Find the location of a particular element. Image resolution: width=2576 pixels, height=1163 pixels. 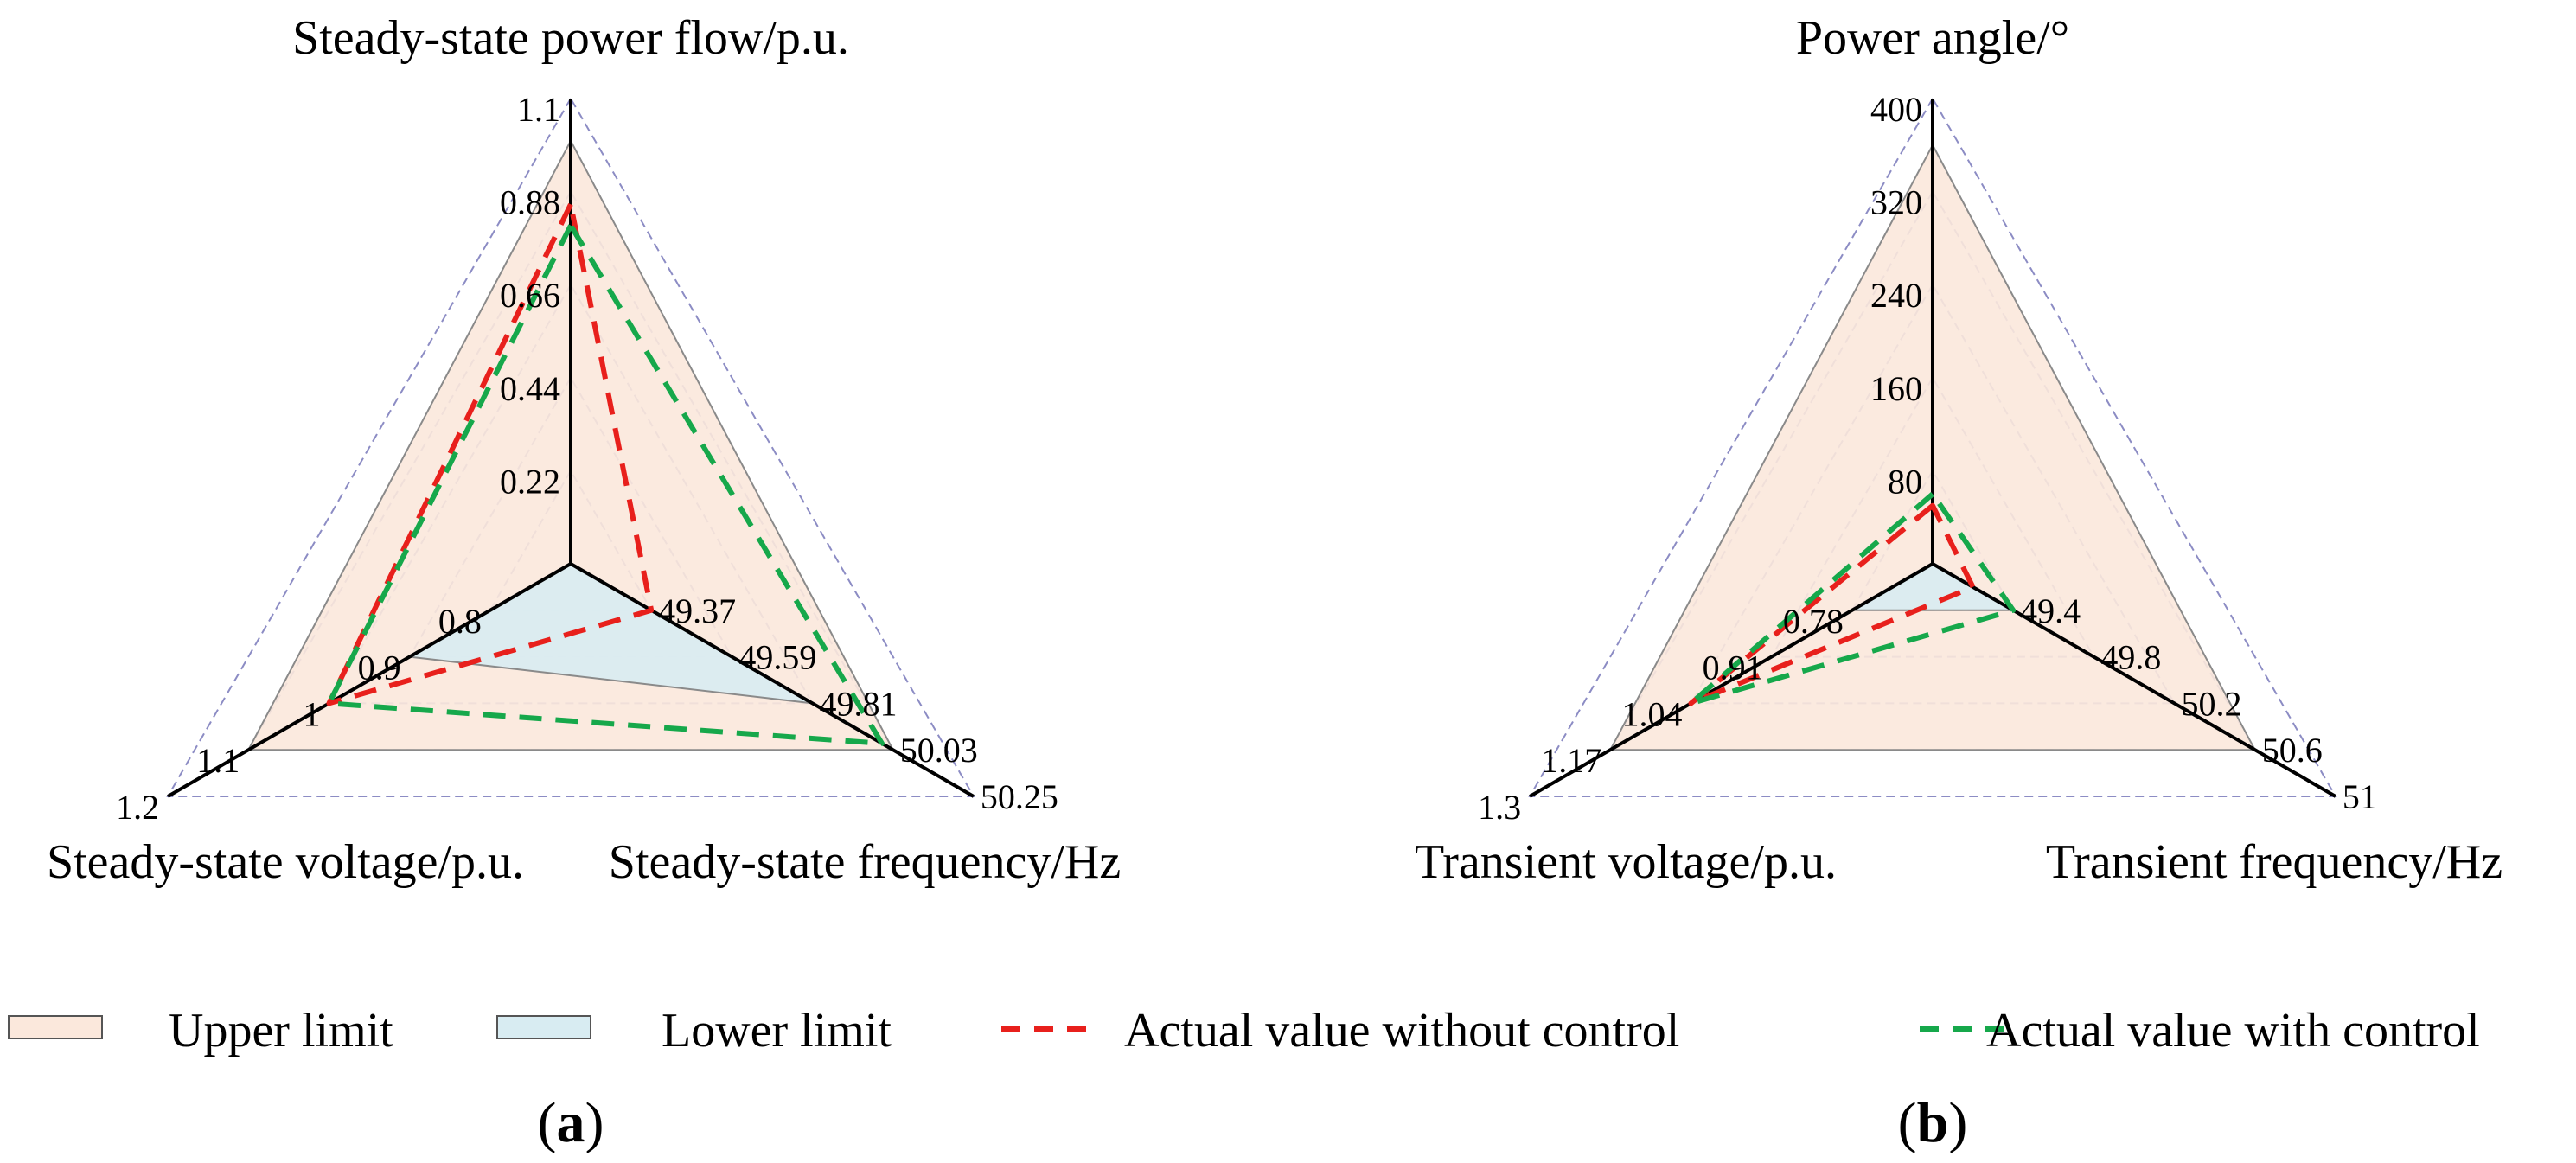

tick-label-transient-frequency-3: 50.2 is located at coordinates (2212, 703).